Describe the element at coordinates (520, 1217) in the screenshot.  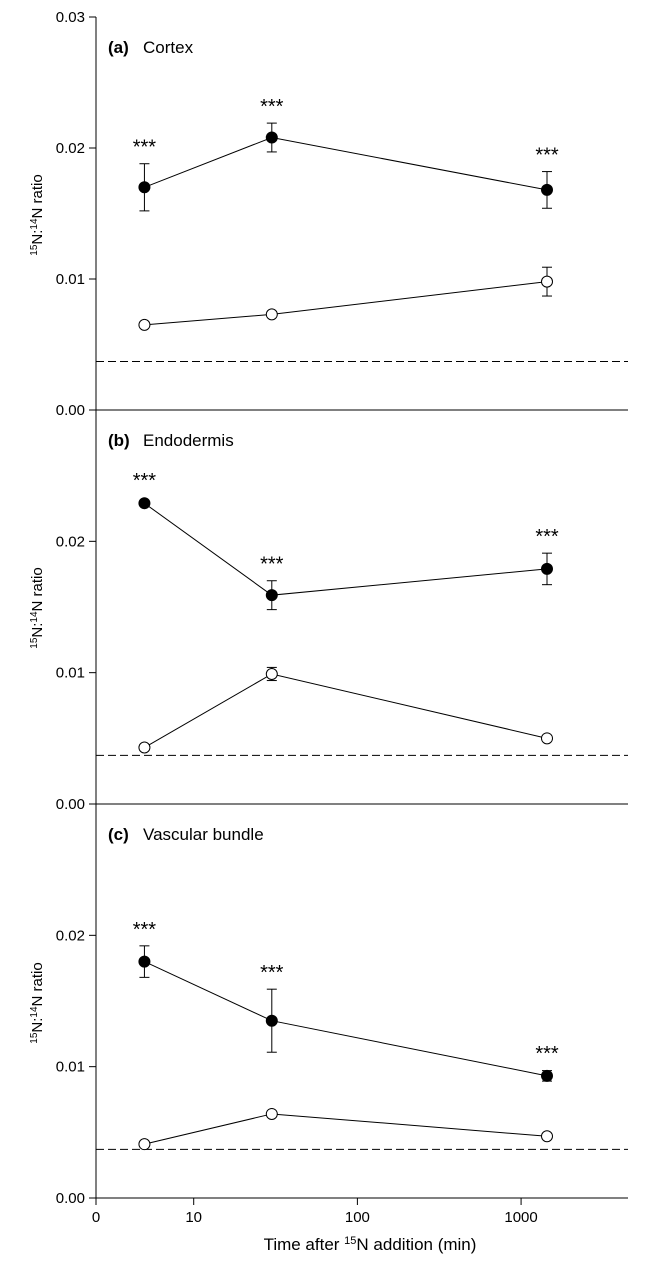
I see `x-tick-label: 1000` at that location.